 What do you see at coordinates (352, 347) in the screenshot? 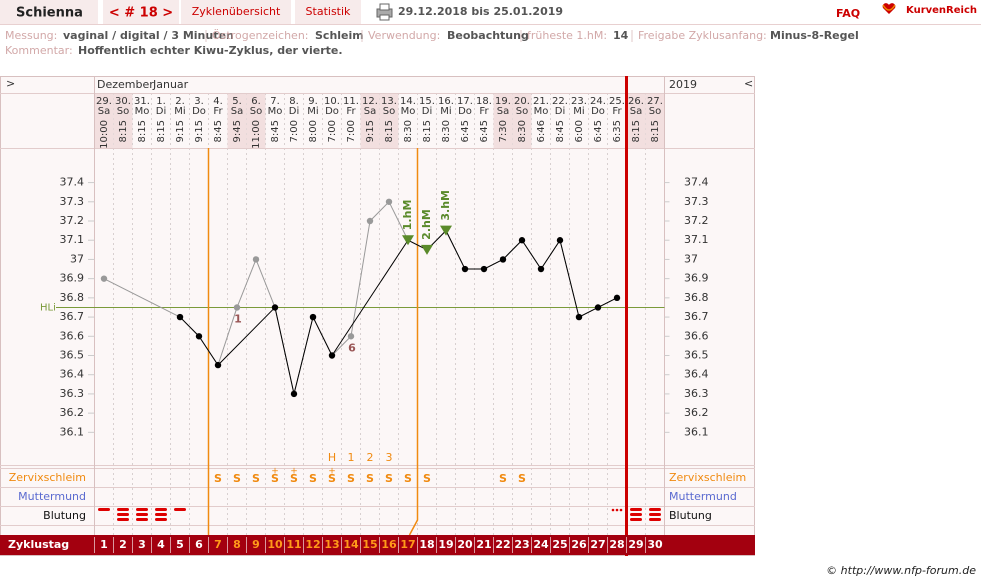
I see `point-label: 6` at bounding box center [352, 347].